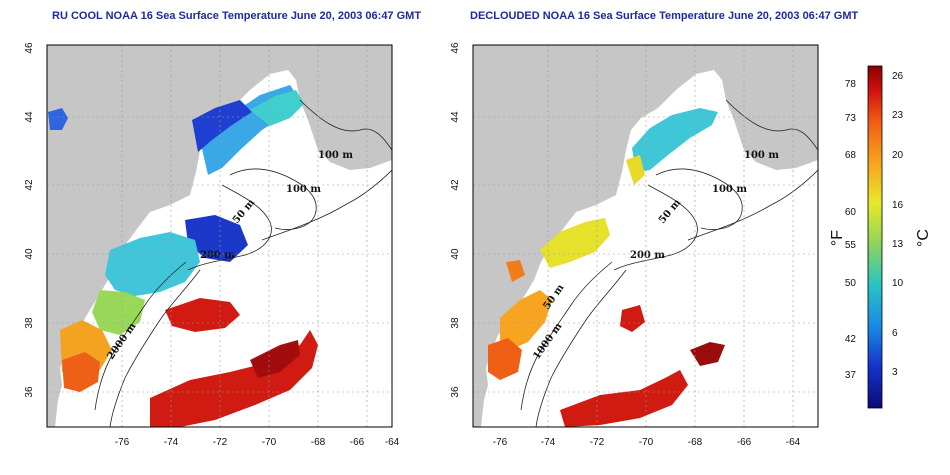  Describe the element at coordinates (152, 264) in the screenshot. I see `left-sst-shelf-cyan` at that location.